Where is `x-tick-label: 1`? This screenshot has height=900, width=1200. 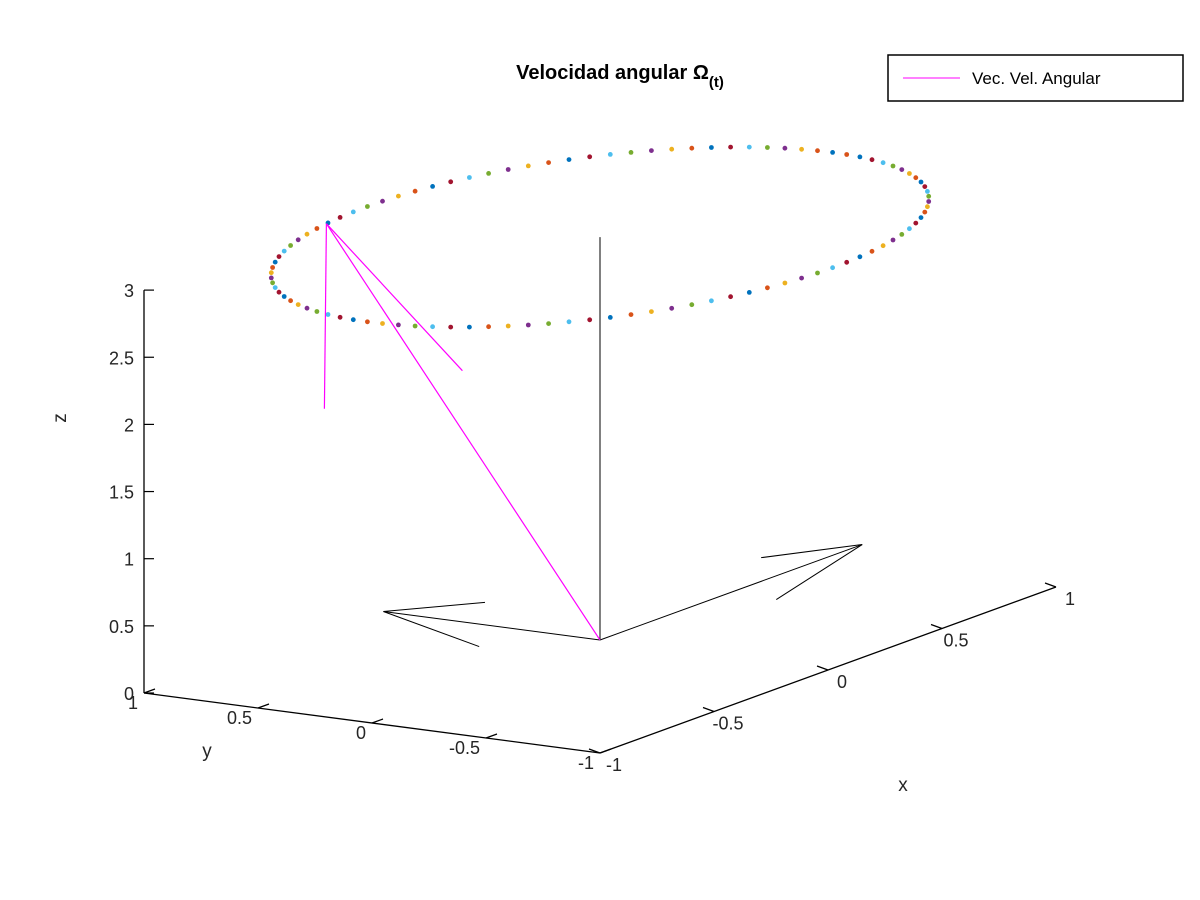 x-tick-label: 1 is located at coordinates (1070, 599).